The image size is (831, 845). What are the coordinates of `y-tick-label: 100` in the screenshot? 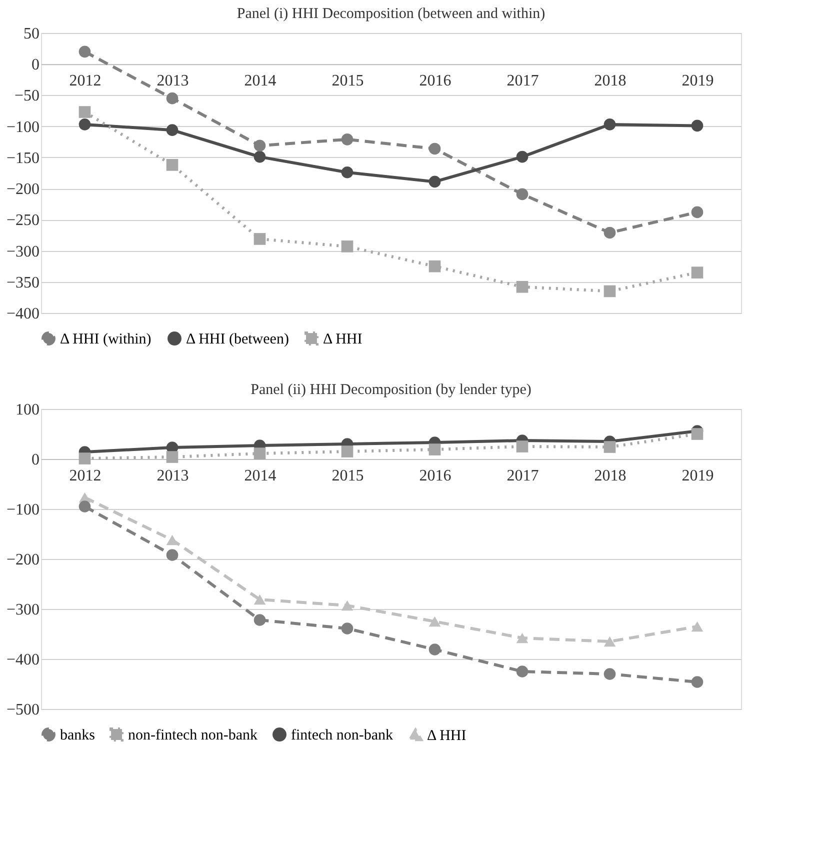 It's located at (28, 410).